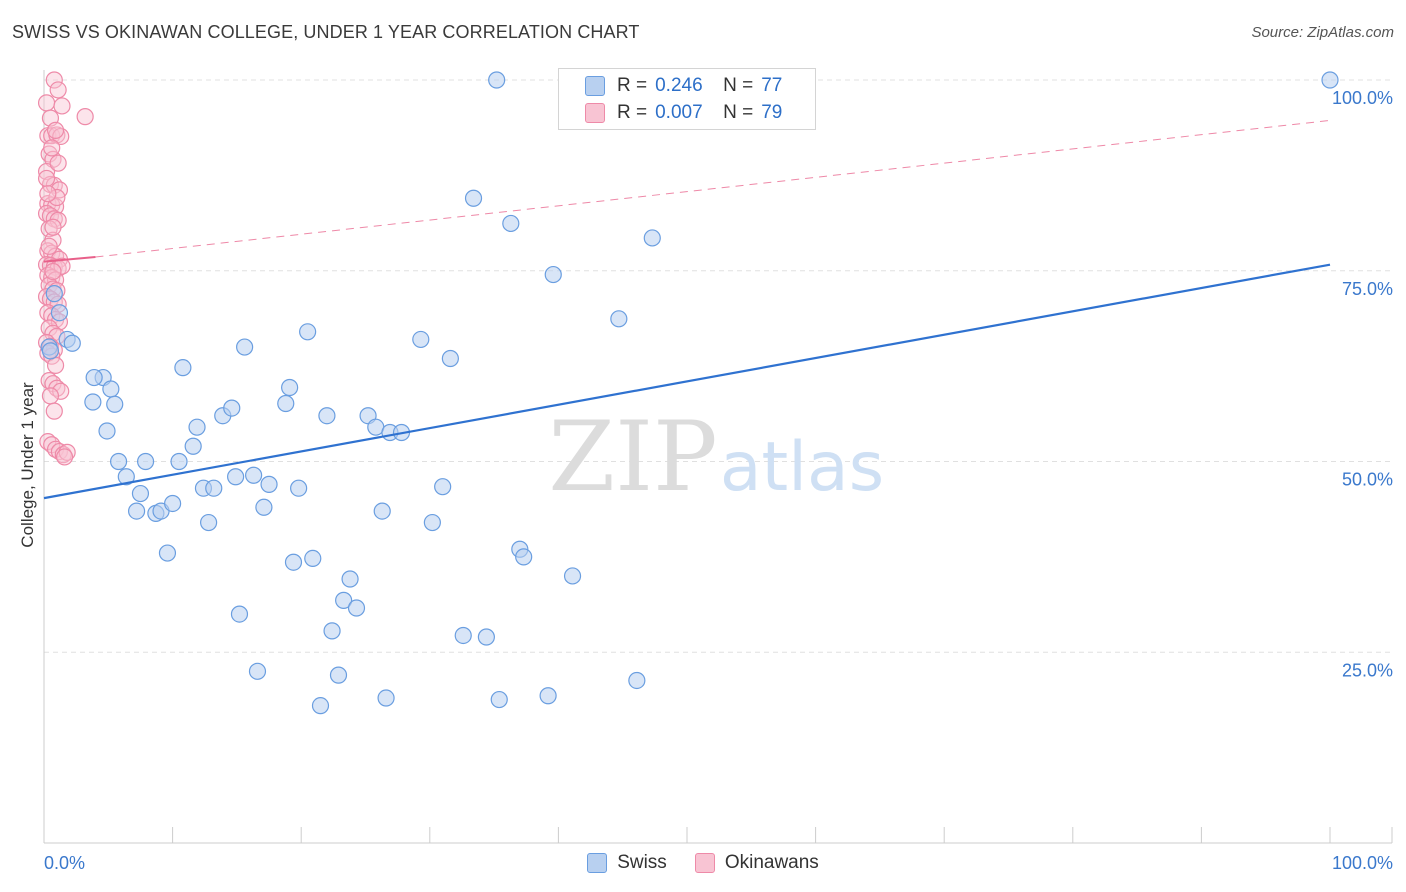  Describe the element at coordinates (738, 112) in the screenshot. I see `legend-n-label: N =` at that location.